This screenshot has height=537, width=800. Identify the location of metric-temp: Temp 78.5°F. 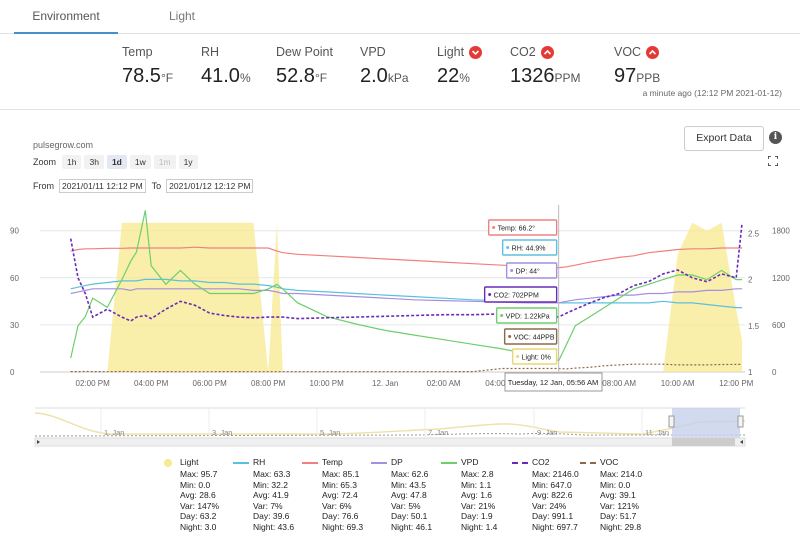
(147, 66).